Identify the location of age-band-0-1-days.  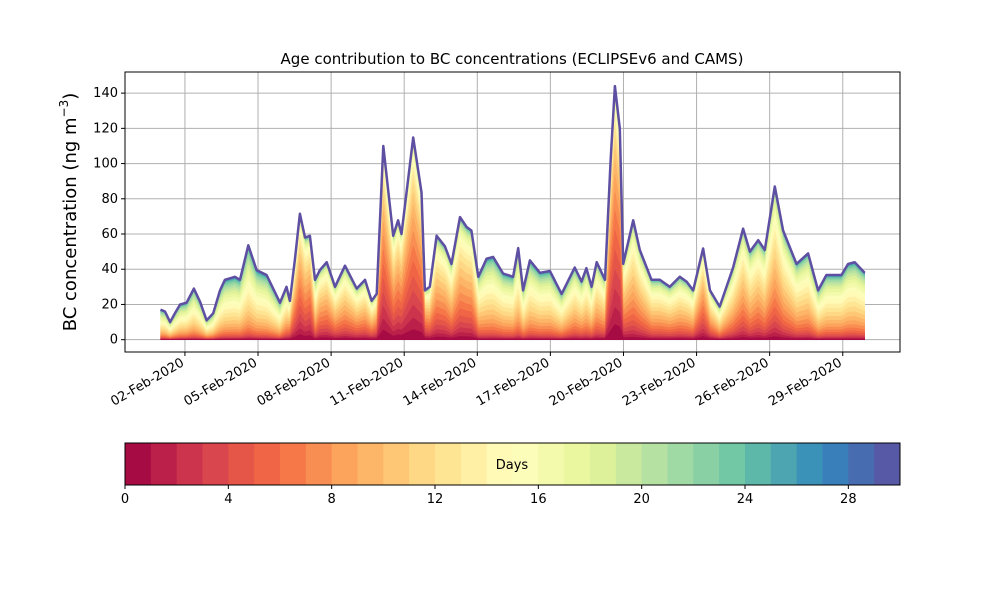
(512, 332).